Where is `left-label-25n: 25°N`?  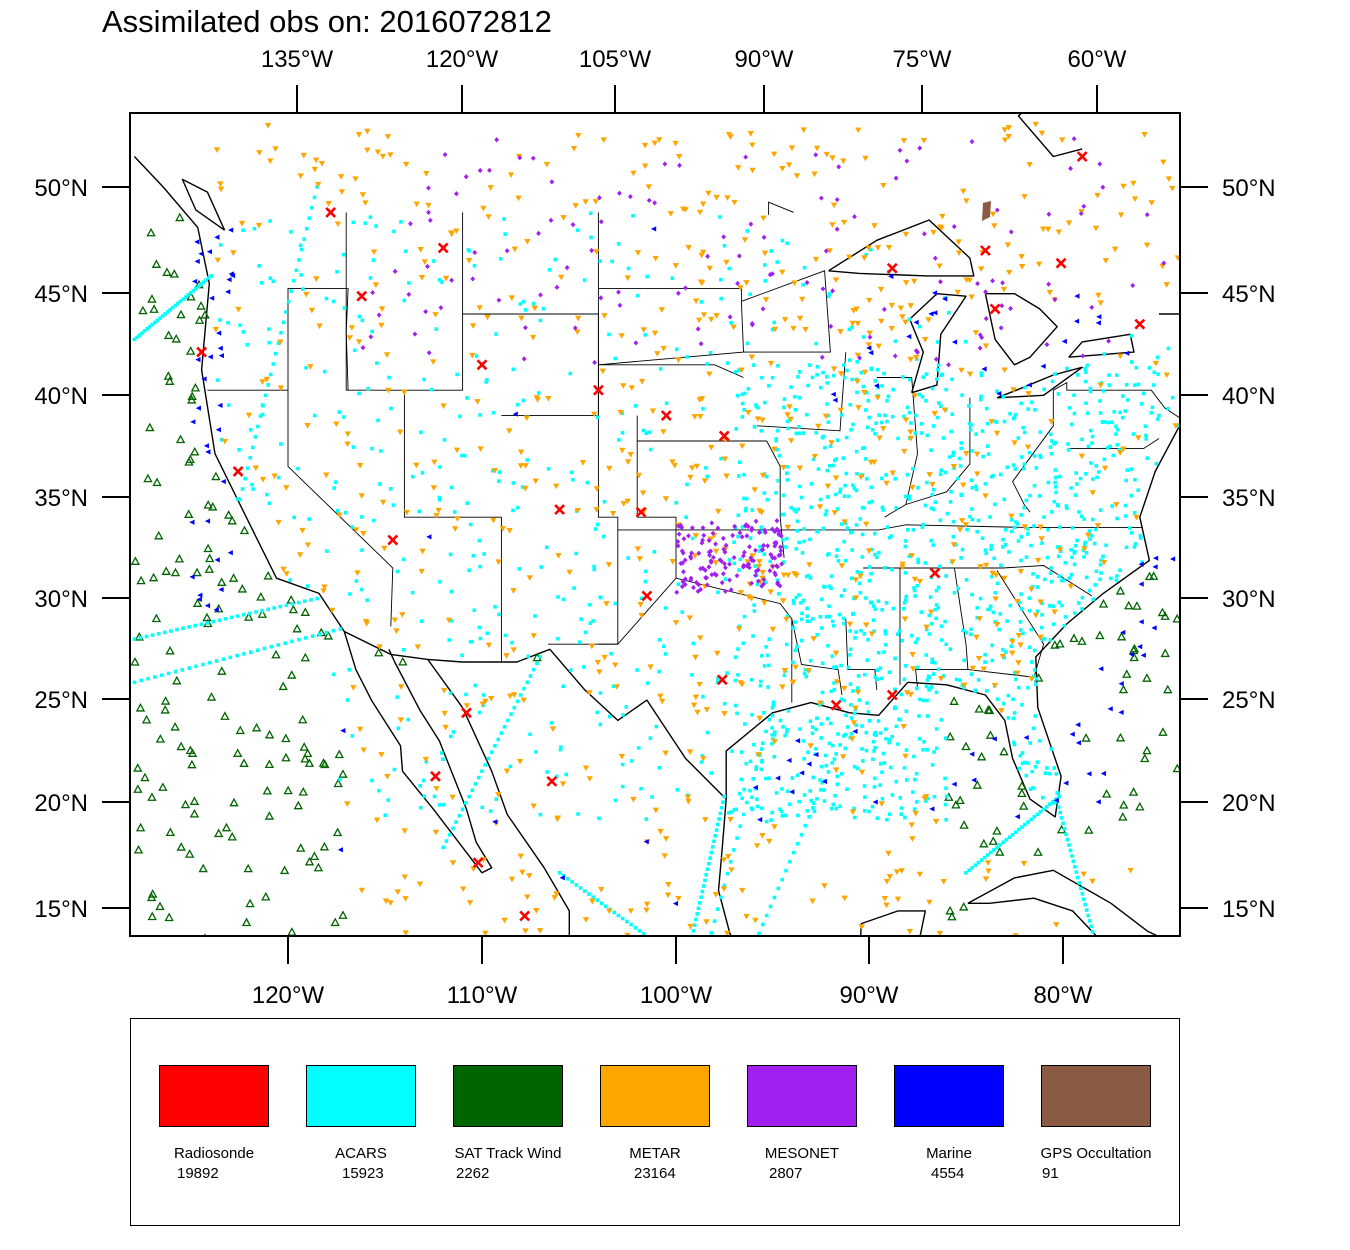 left-label-25n: 25°N is located at coordinates (61, 700).